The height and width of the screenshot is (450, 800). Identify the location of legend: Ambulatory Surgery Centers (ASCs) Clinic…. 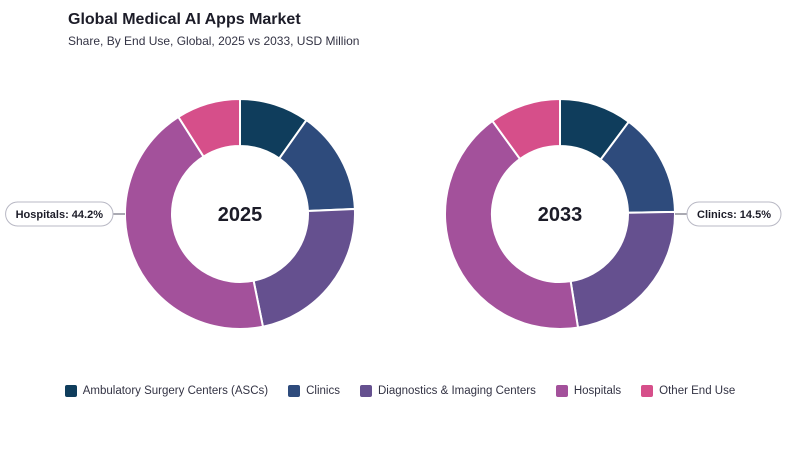
(400, 391).